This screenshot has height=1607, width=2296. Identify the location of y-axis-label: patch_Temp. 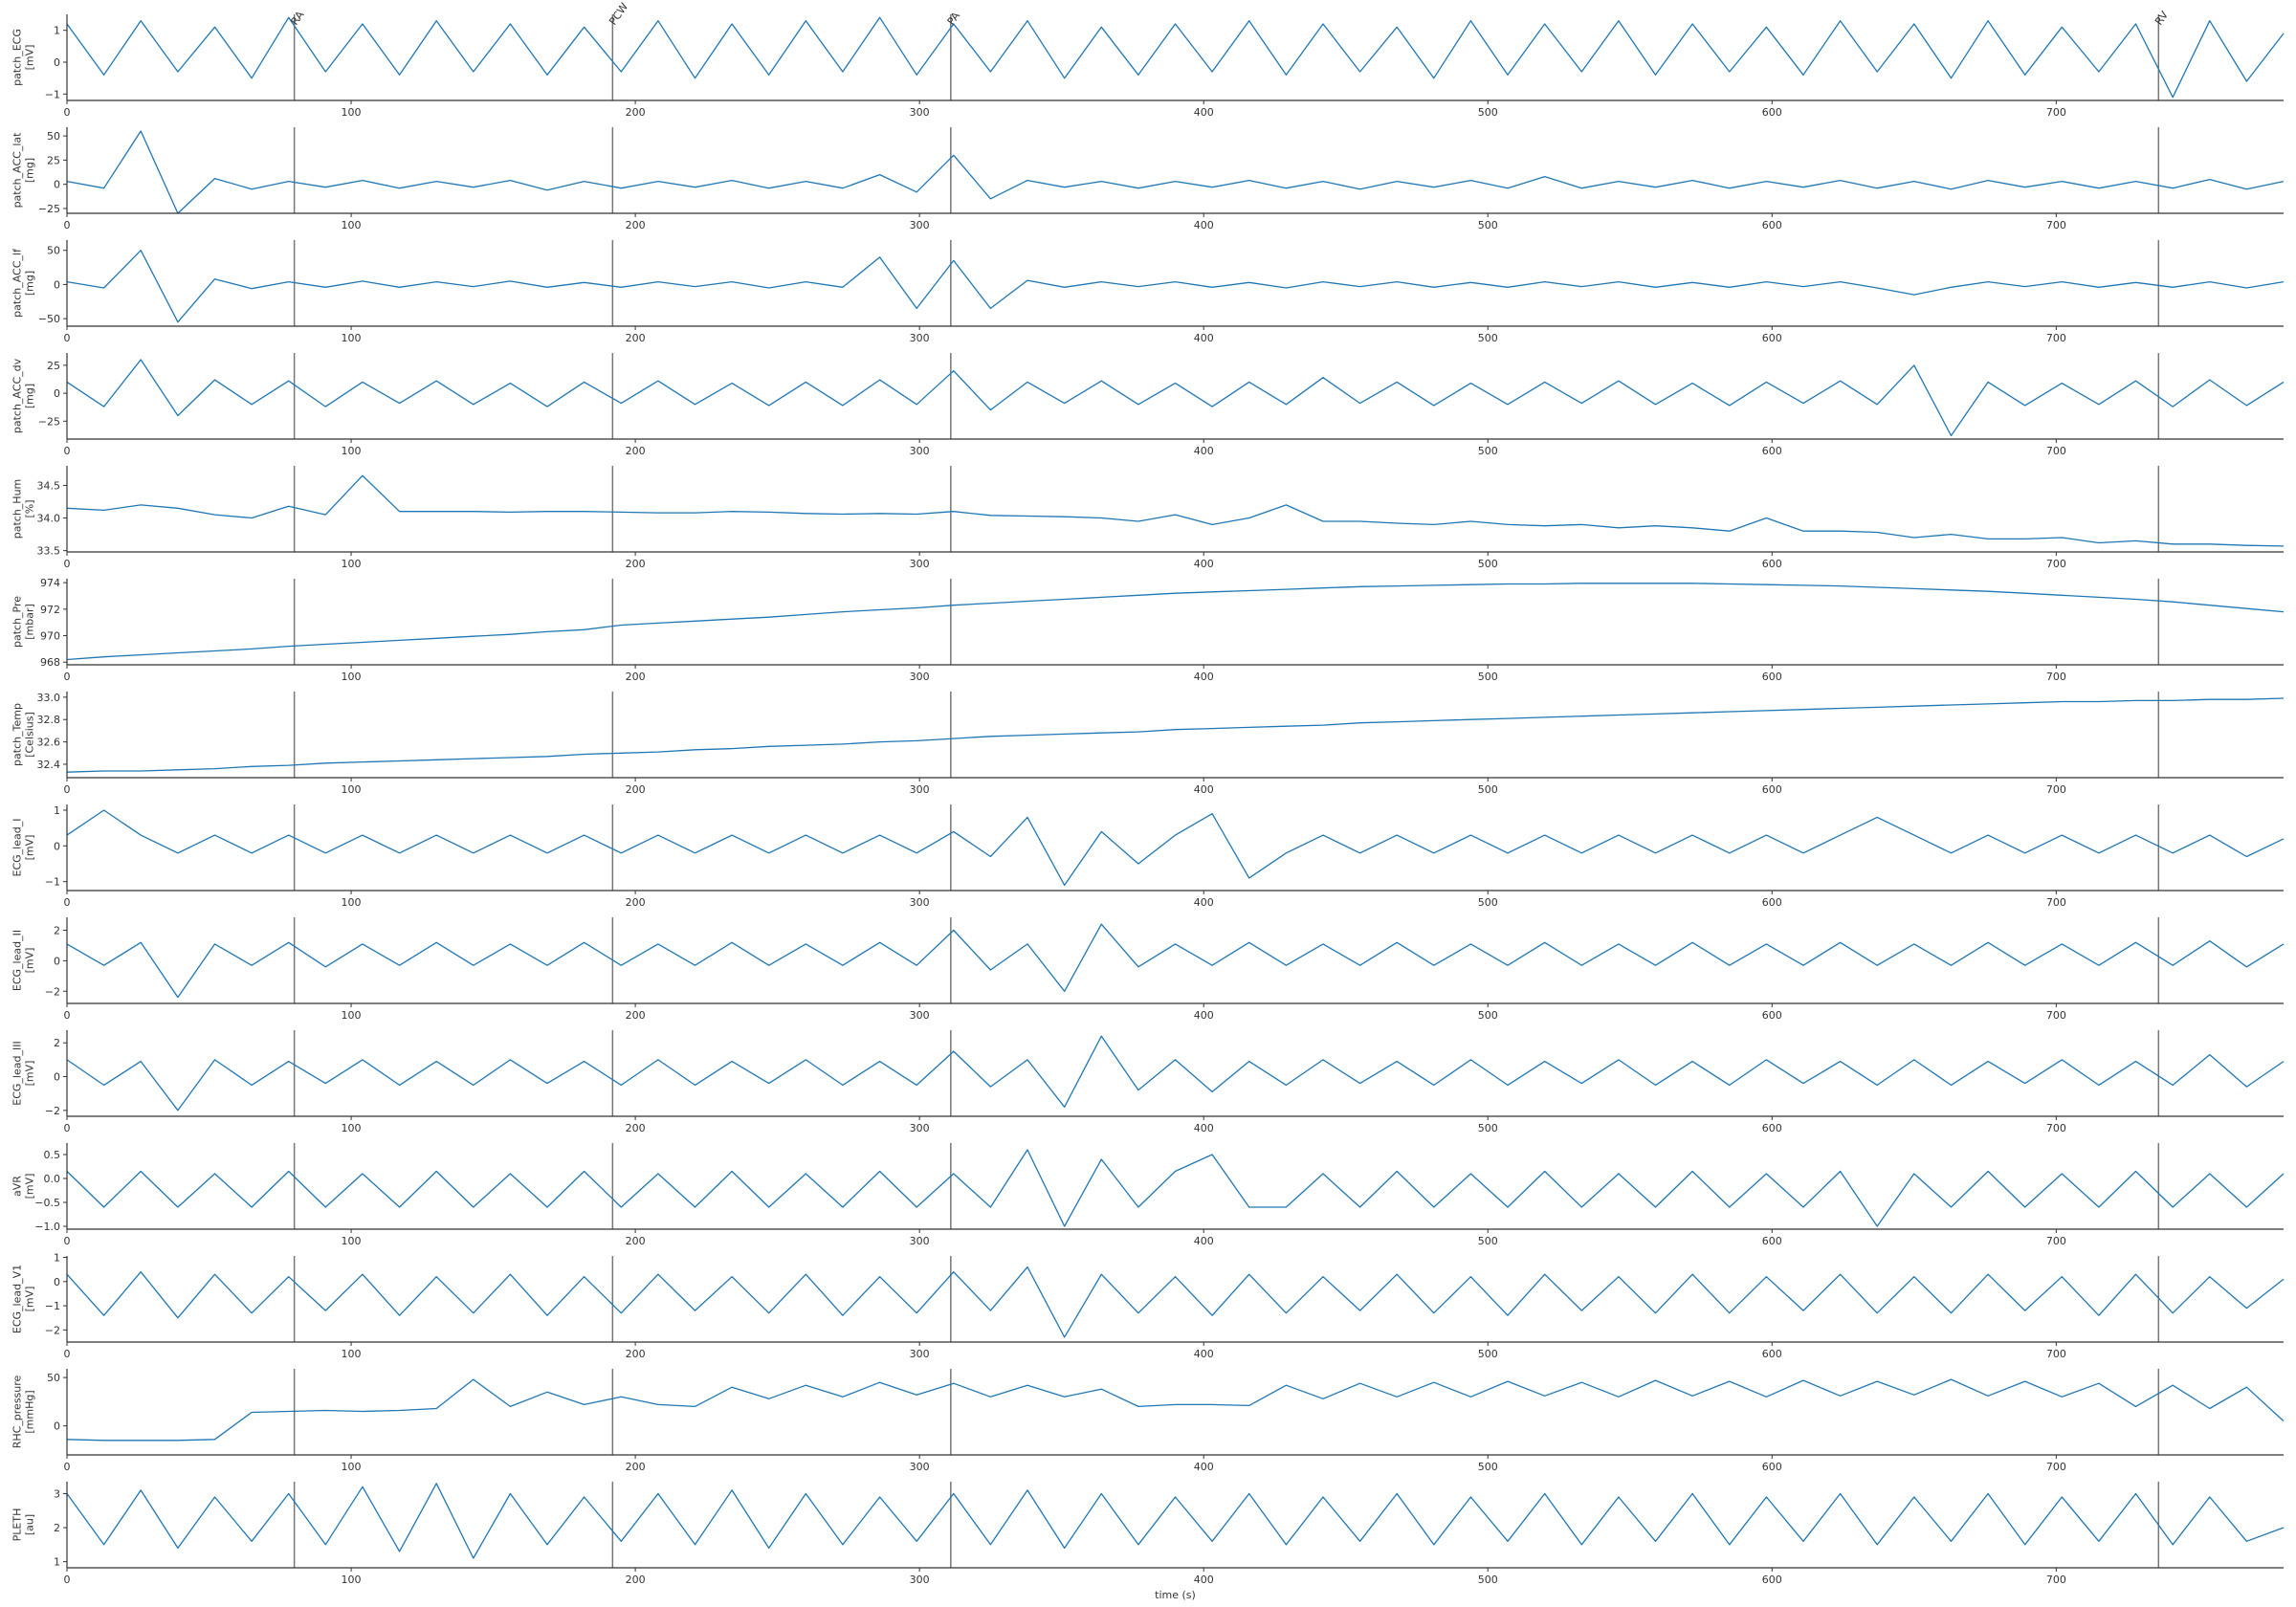
(17, 734).